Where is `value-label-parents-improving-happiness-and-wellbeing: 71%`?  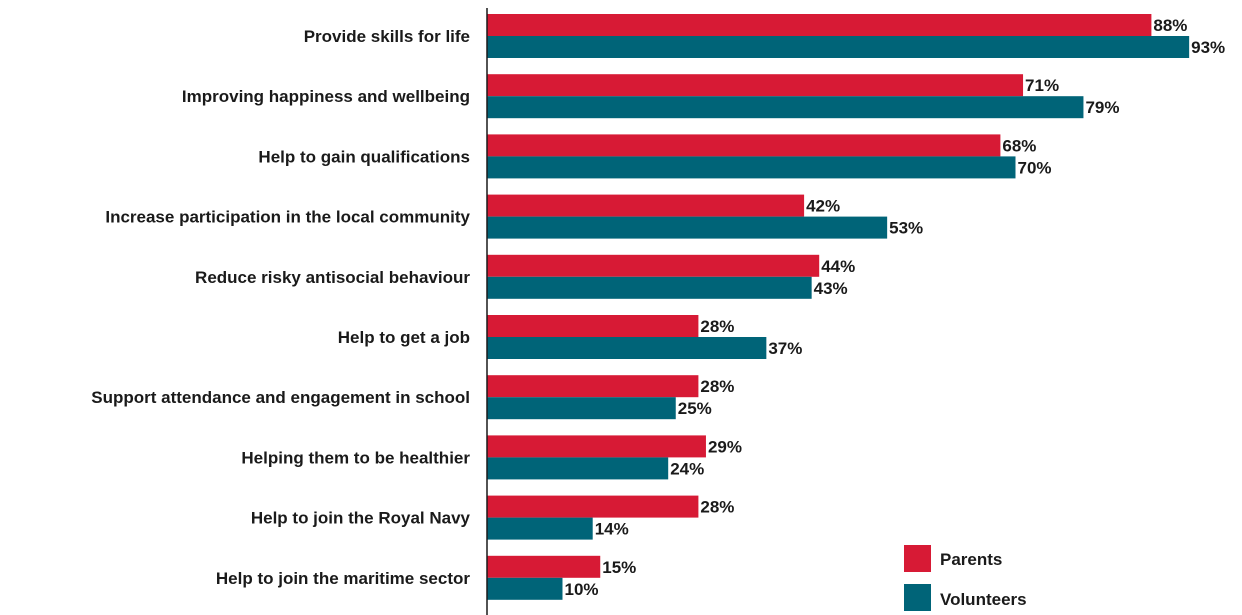 value-label-parents-improving-happiness-and-wellbeing: 71% is located at coordinates (1042, 85).